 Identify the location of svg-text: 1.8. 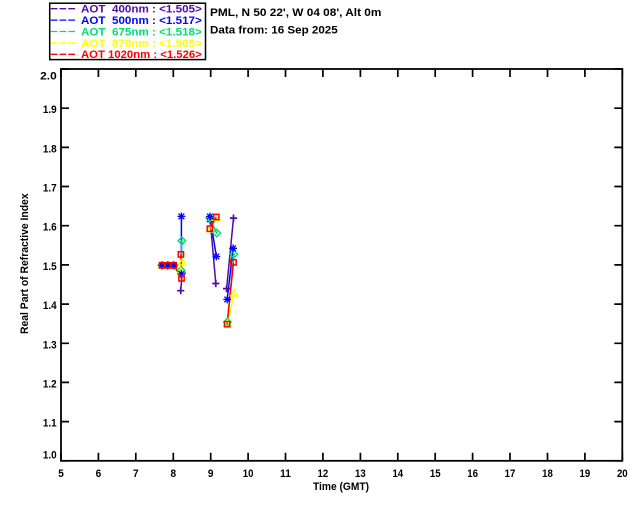
(50, 149).